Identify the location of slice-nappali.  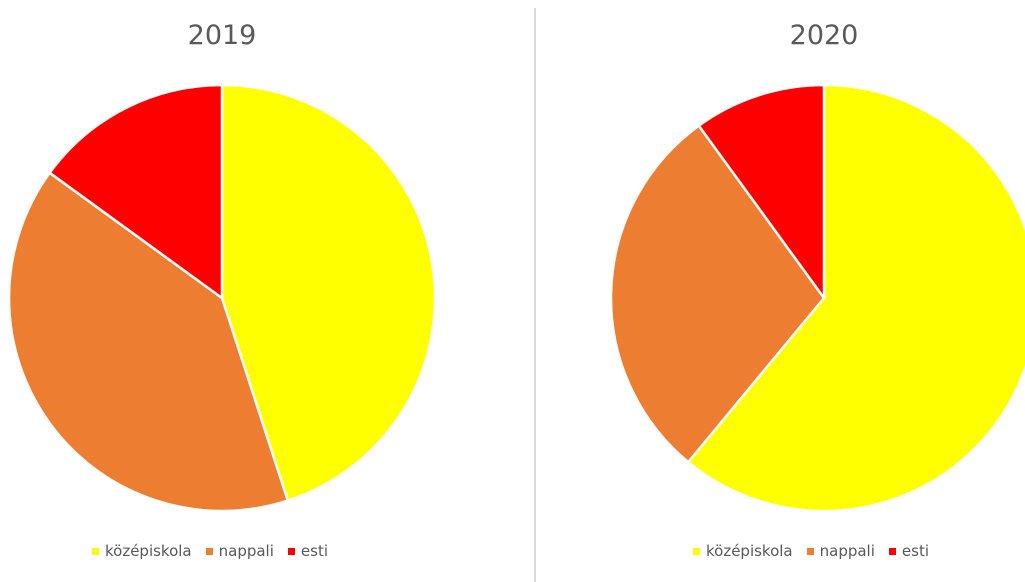
(717, 294).